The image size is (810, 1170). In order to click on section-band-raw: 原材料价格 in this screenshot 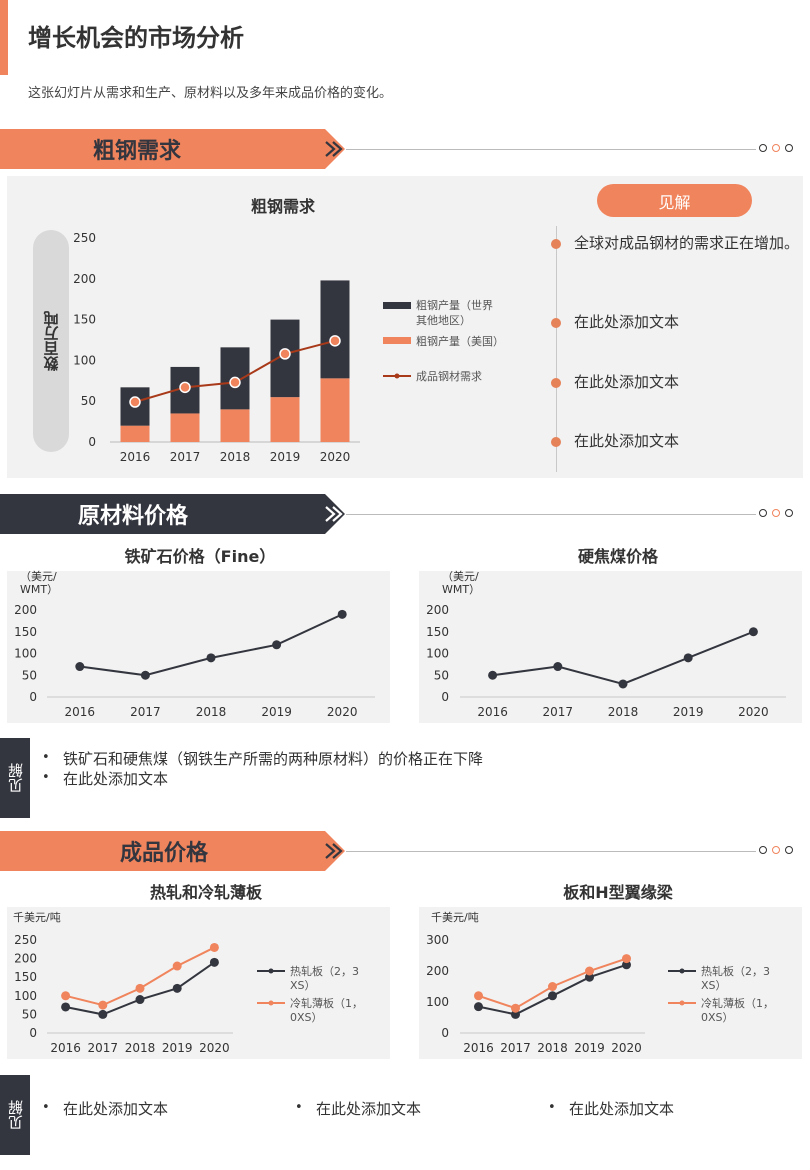, I will do `click(405, 514)`.